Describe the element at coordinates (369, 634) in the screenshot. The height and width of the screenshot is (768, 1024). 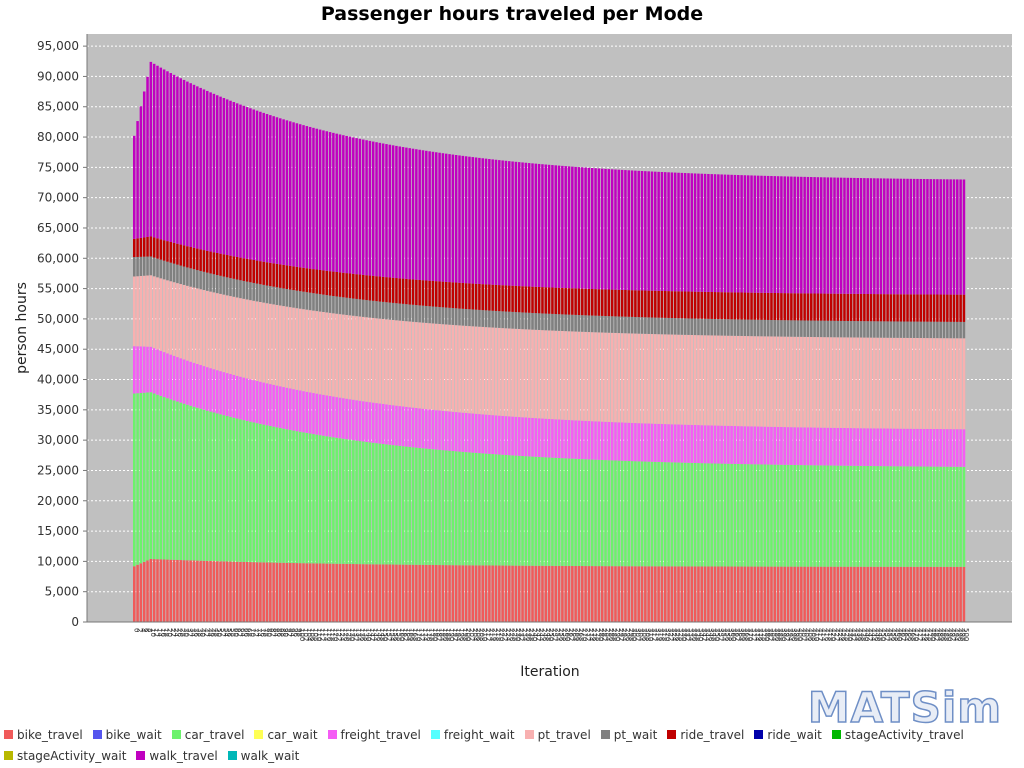
I see `x-tick-label: 140` at that location.